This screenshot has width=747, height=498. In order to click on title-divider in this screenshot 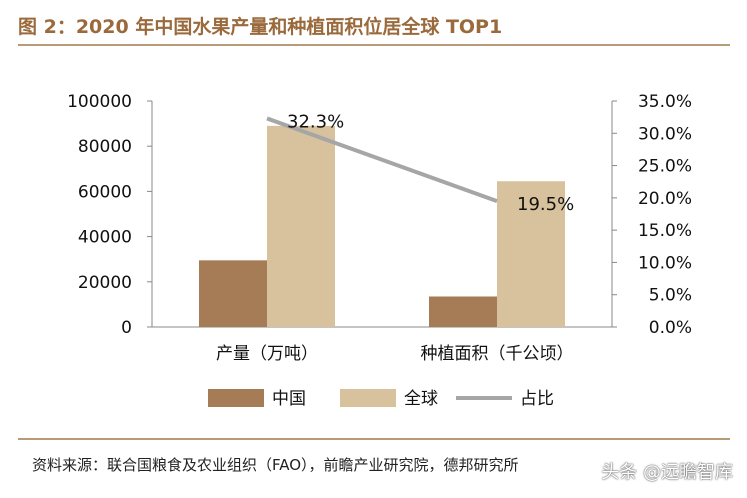, I will do `click(374, 45)`.